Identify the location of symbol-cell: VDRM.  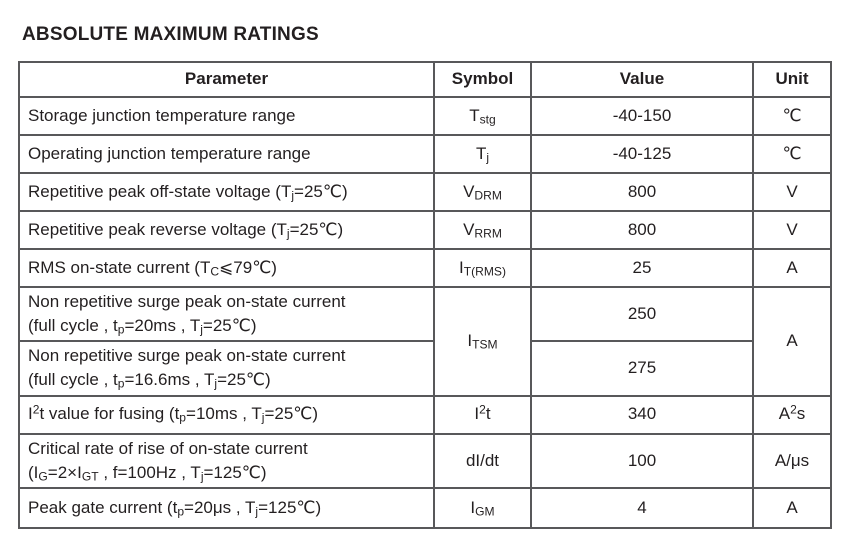
(482, 192).